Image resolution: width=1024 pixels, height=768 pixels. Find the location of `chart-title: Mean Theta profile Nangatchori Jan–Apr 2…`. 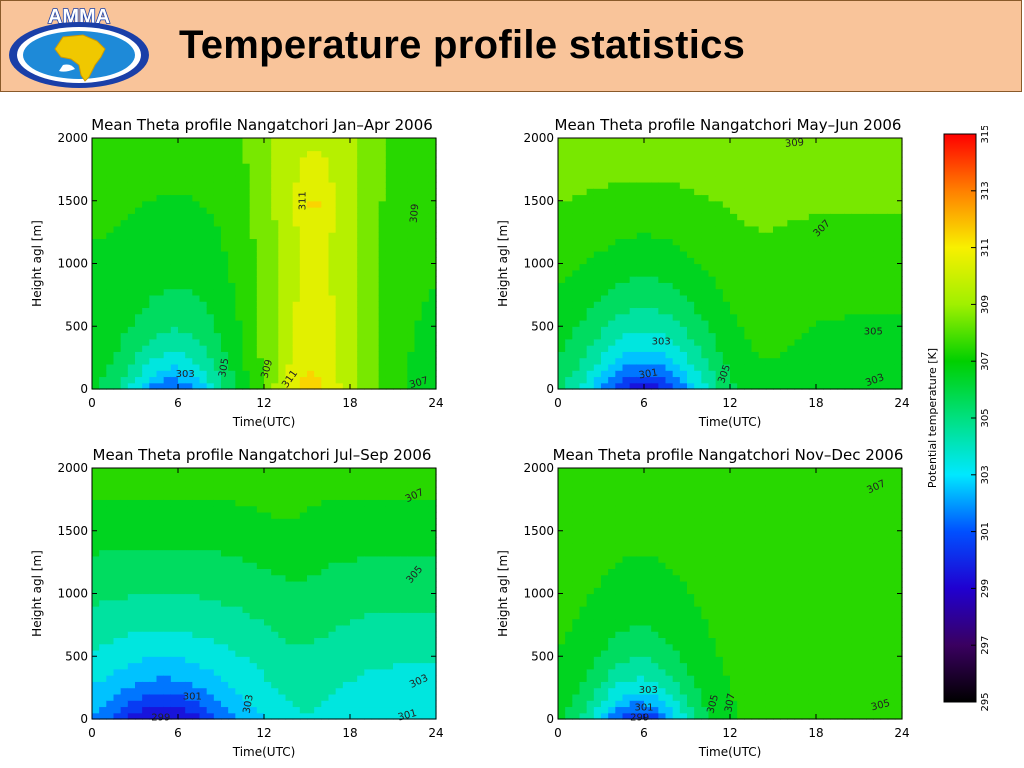

chart-title: Mean Theta profile Nangatchori Jan–Apr 2… is located at coordinates (262, 125).